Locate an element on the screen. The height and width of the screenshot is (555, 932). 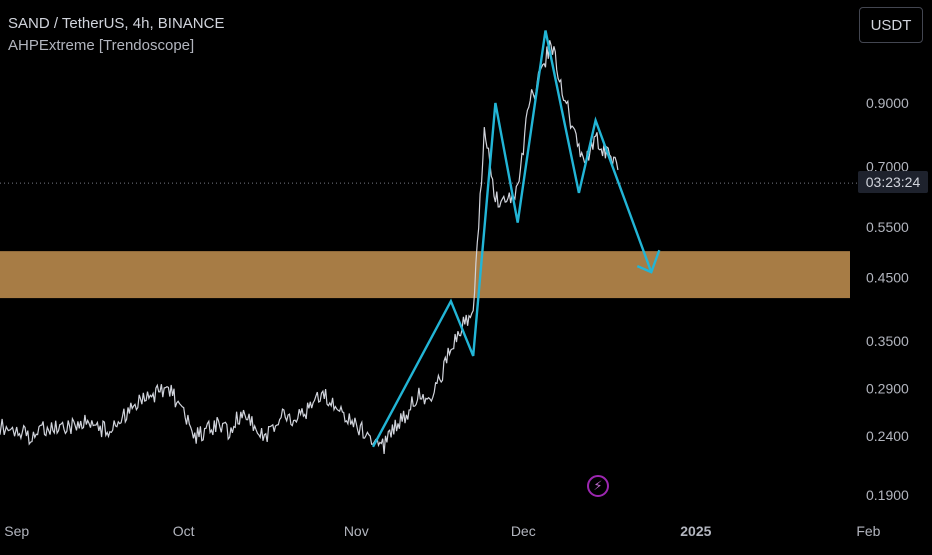
currency-button: USDT is located at coordinates (891, 25).